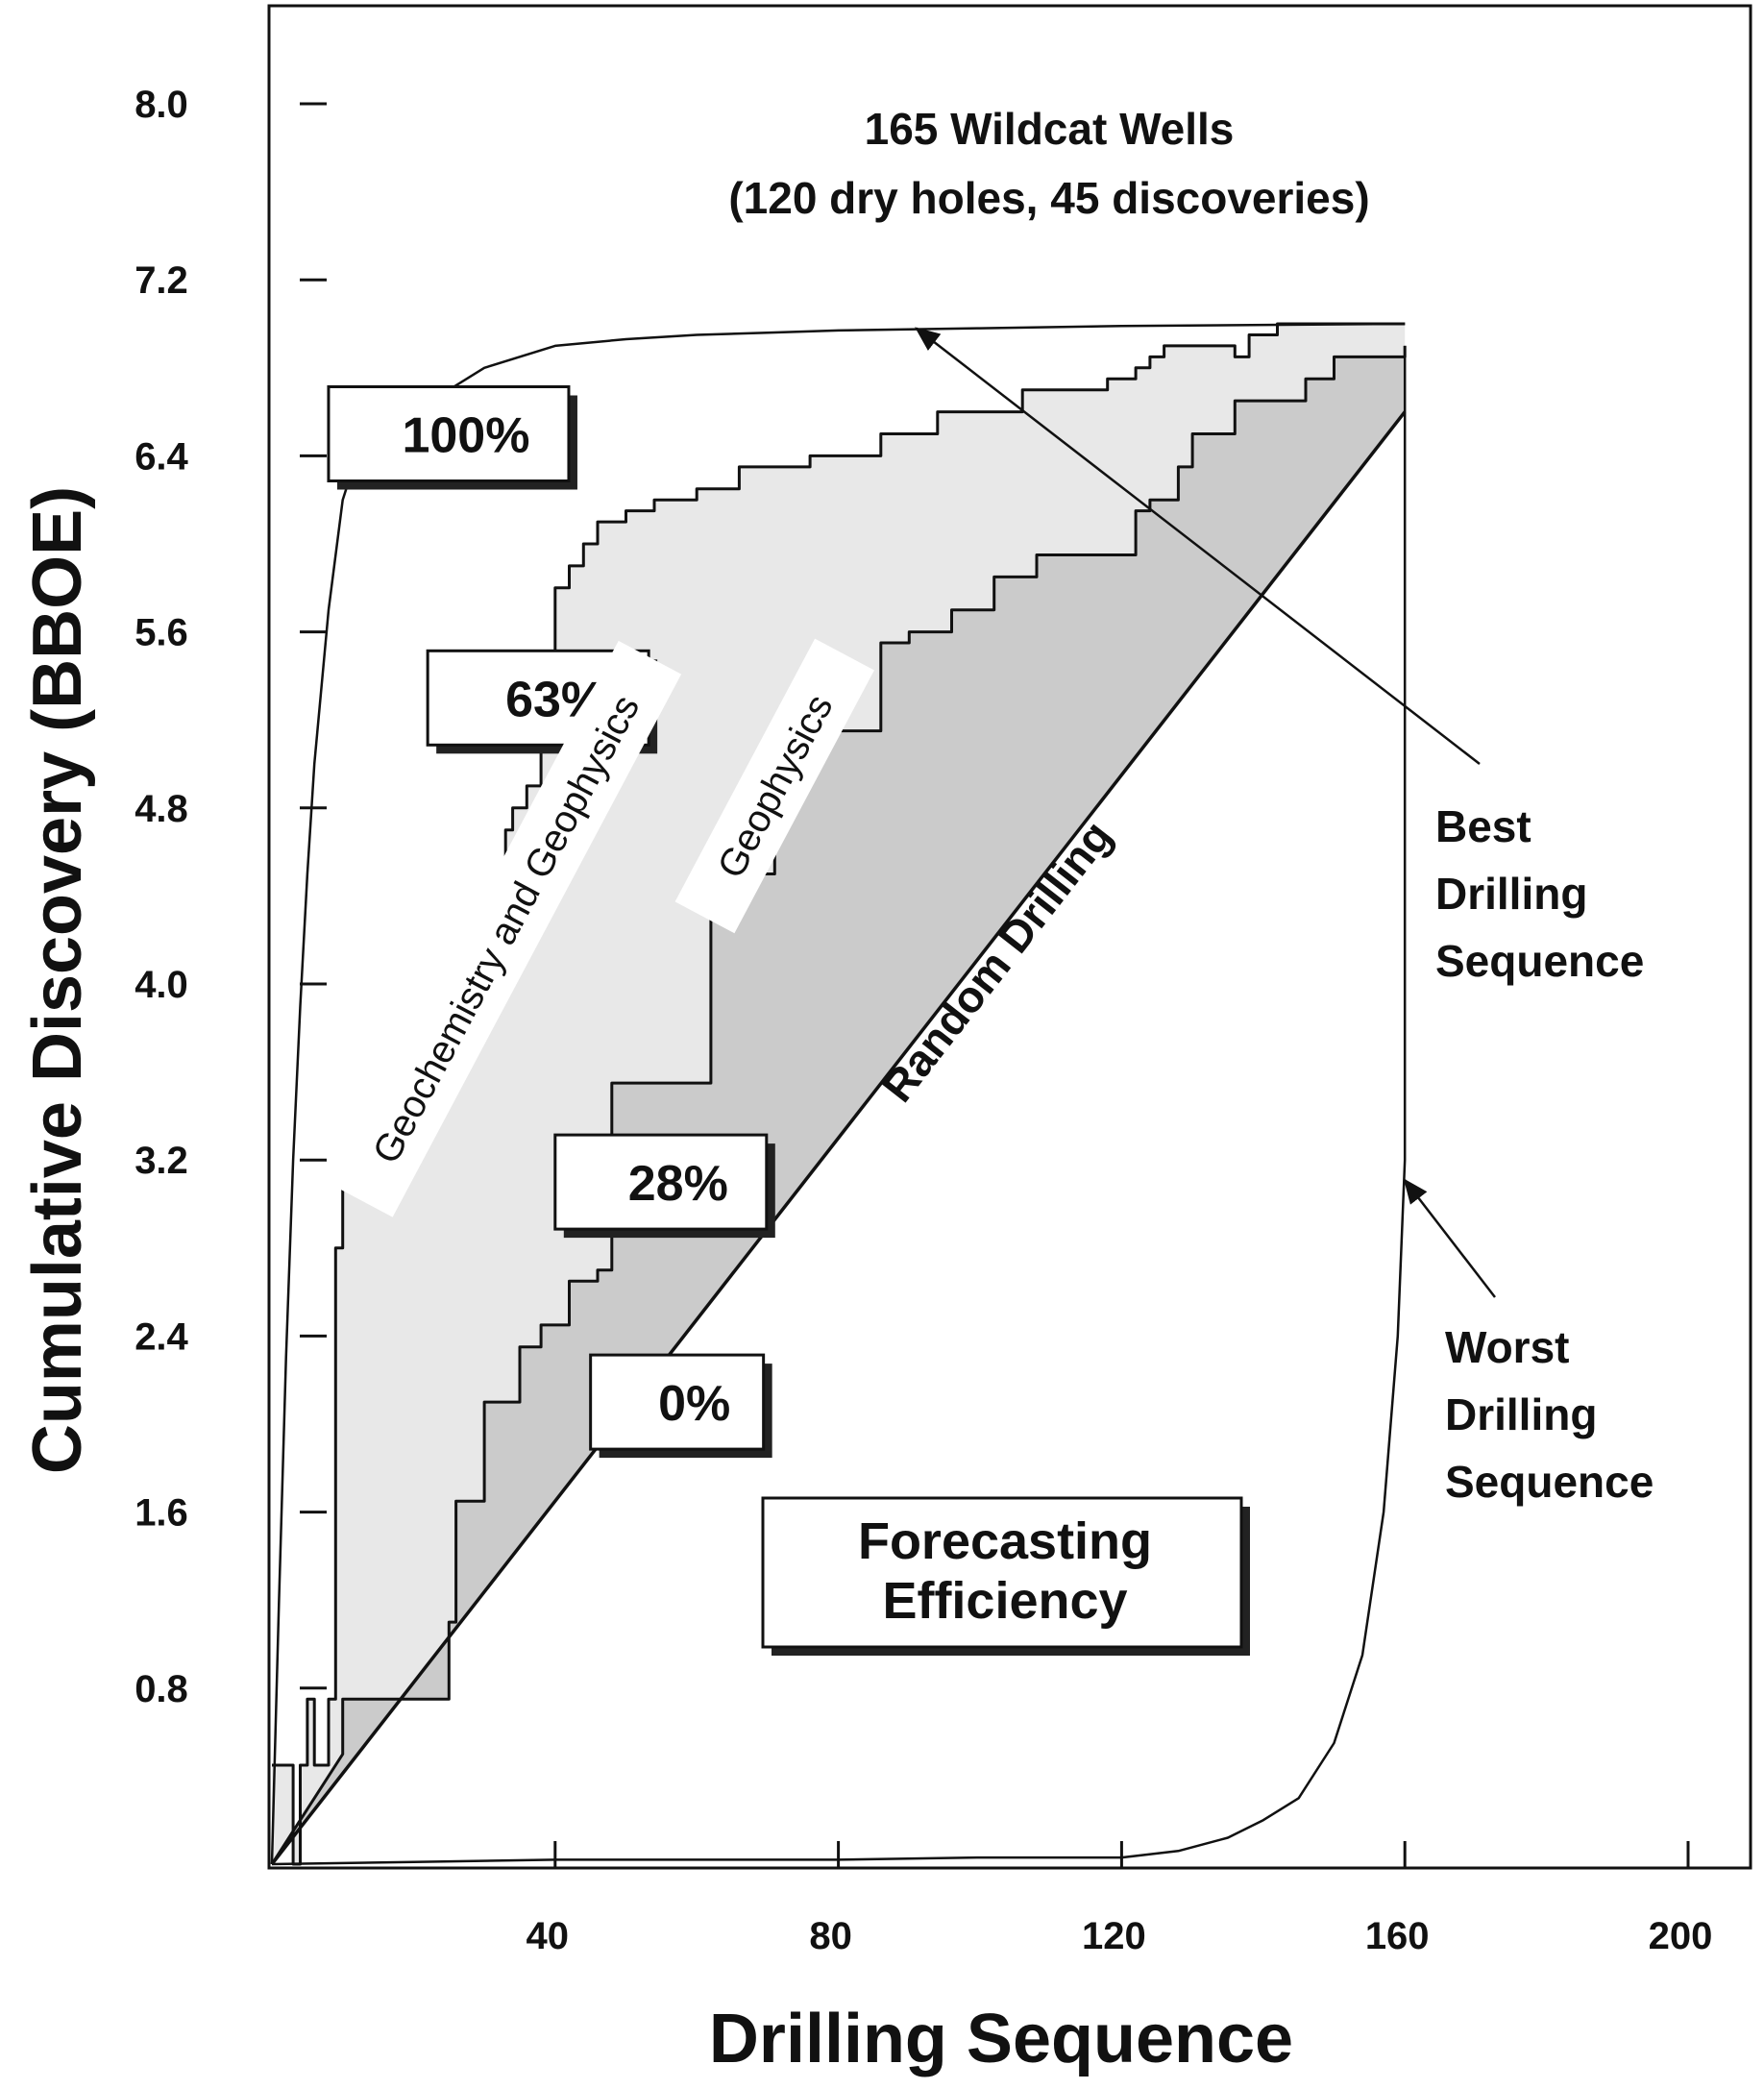 The width and height of the screenshot is (1764, 2089). What do you see at coordinates (548, 1936) in the screenshot?
I see `x-tick-label: 40` at bounding box center [548, 1936].